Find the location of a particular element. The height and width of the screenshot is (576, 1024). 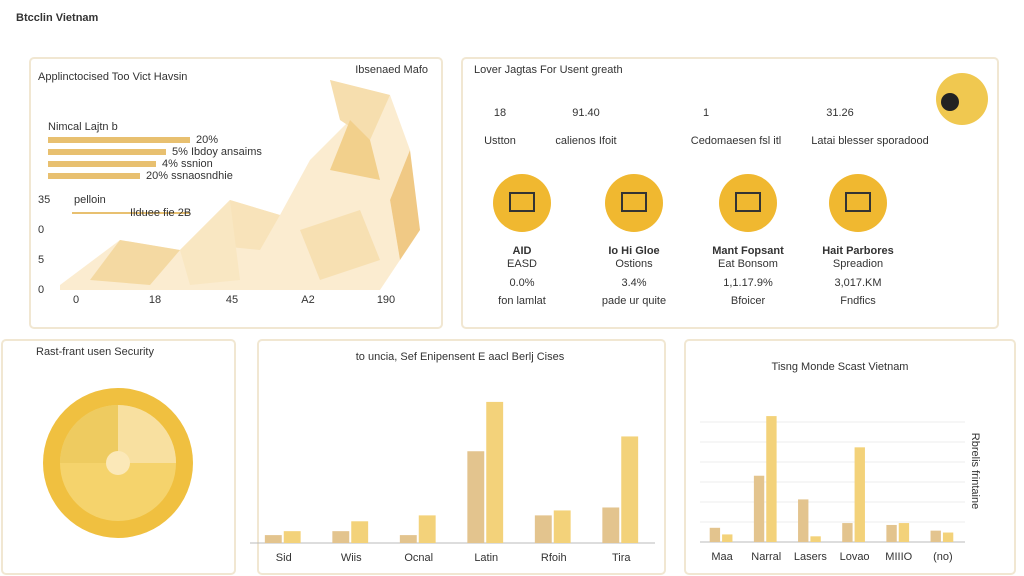

stat-value: 31.26 is located at coordinates (840, 113).